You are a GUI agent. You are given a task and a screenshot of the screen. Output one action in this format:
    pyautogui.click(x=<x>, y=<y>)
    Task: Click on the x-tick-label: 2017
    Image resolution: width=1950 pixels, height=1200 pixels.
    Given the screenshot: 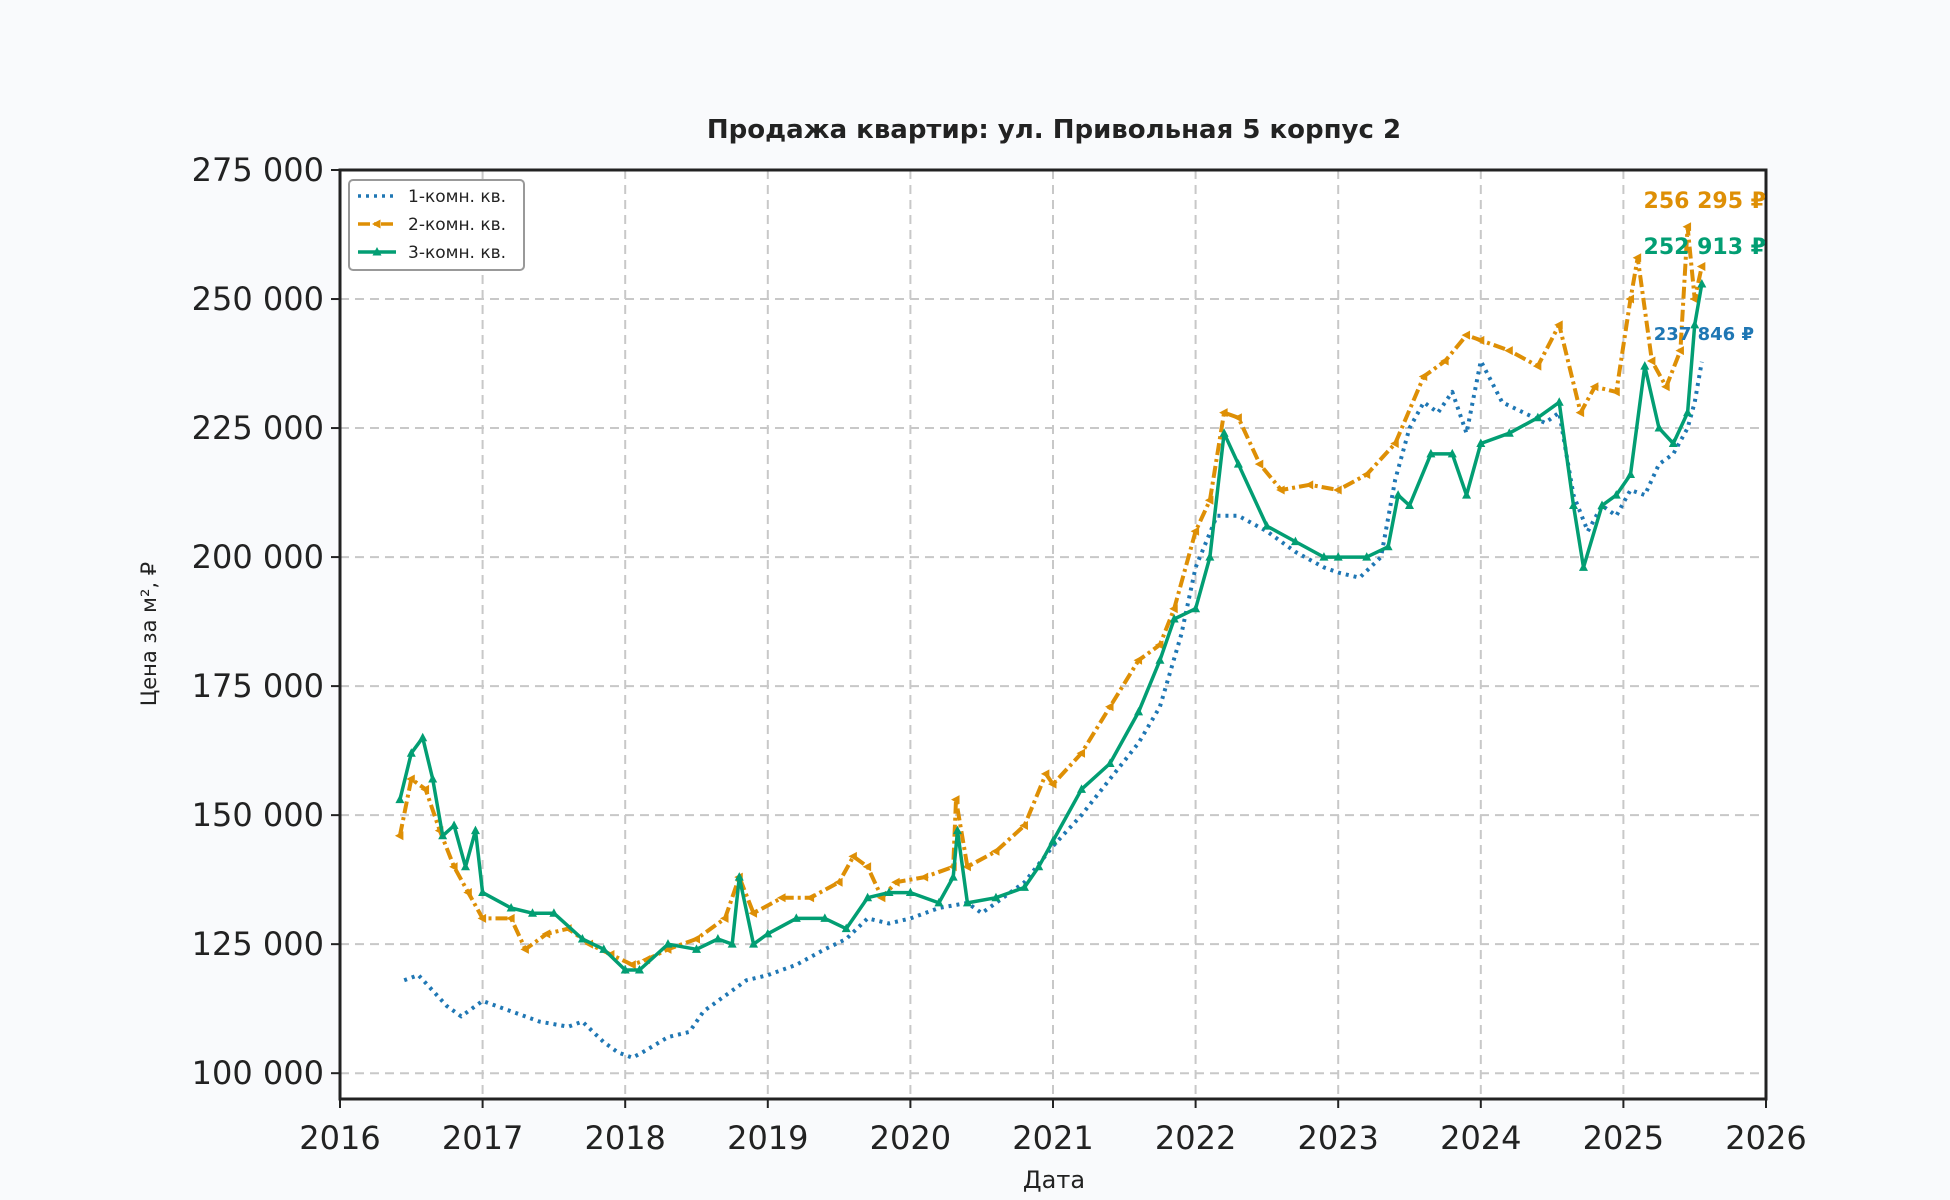 What is the action you would take?
    pyautogui.click(x=482, y=1138)
    